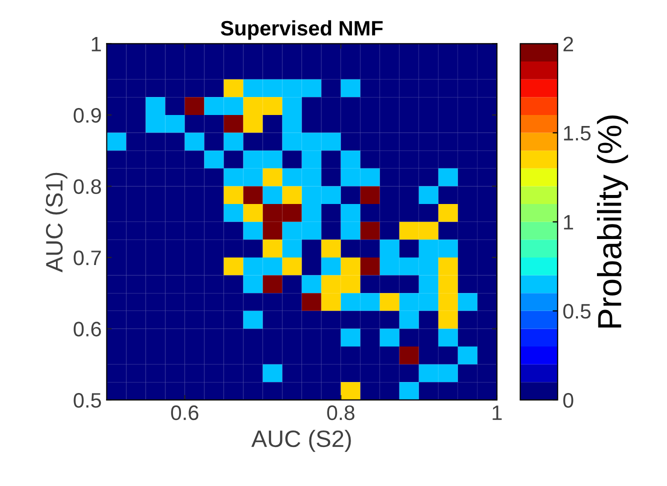 This screenshot has height=486, width=667. I want to click on color-bar-label: 0.5, so click(577, 311).